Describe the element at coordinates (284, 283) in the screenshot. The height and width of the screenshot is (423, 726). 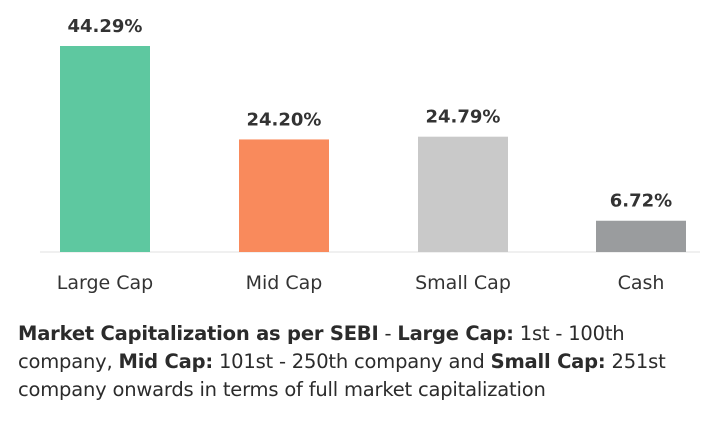
I see `category-label-mid-cap: Mid Cap` at that location.